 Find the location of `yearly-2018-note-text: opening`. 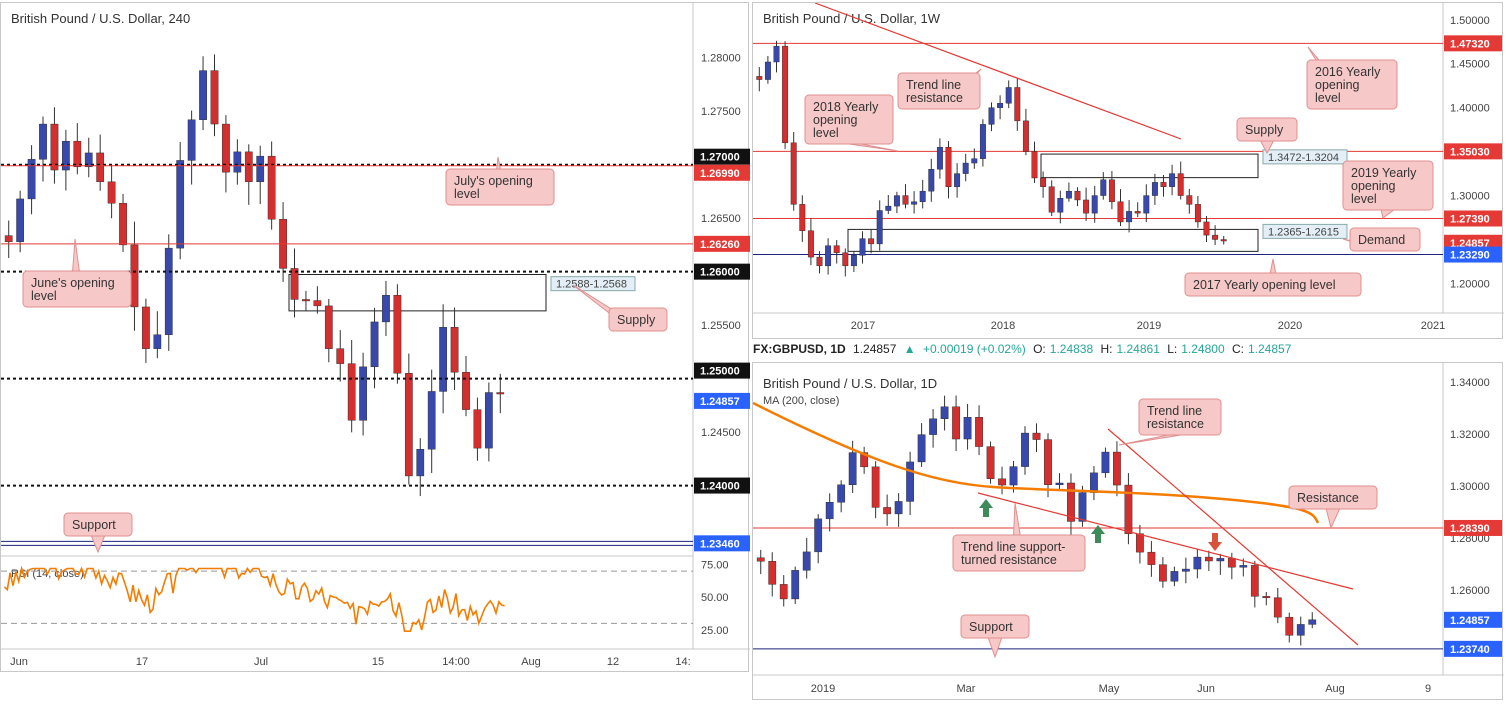

yearly-2018-note-text: opening is located at coordinates (835, 120).